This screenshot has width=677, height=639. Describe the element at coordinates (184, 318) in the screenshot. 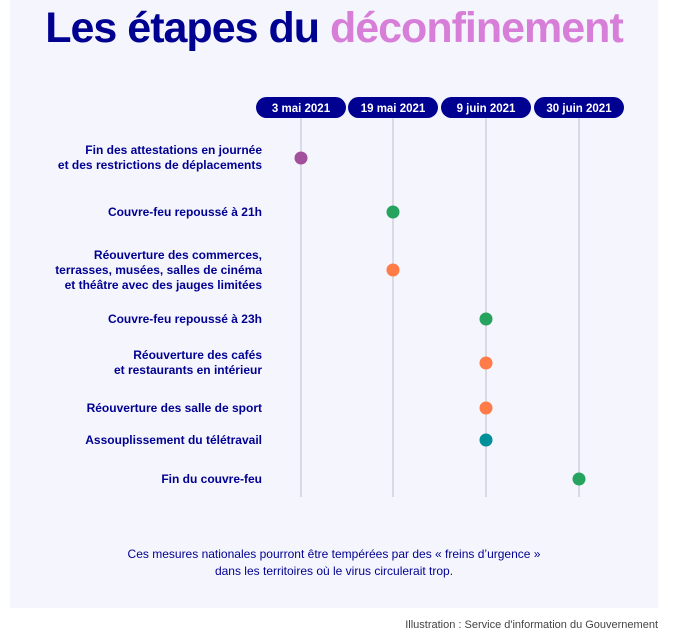

I see `step-label-4: Couvre-feu repoussé à 23h` at that location.